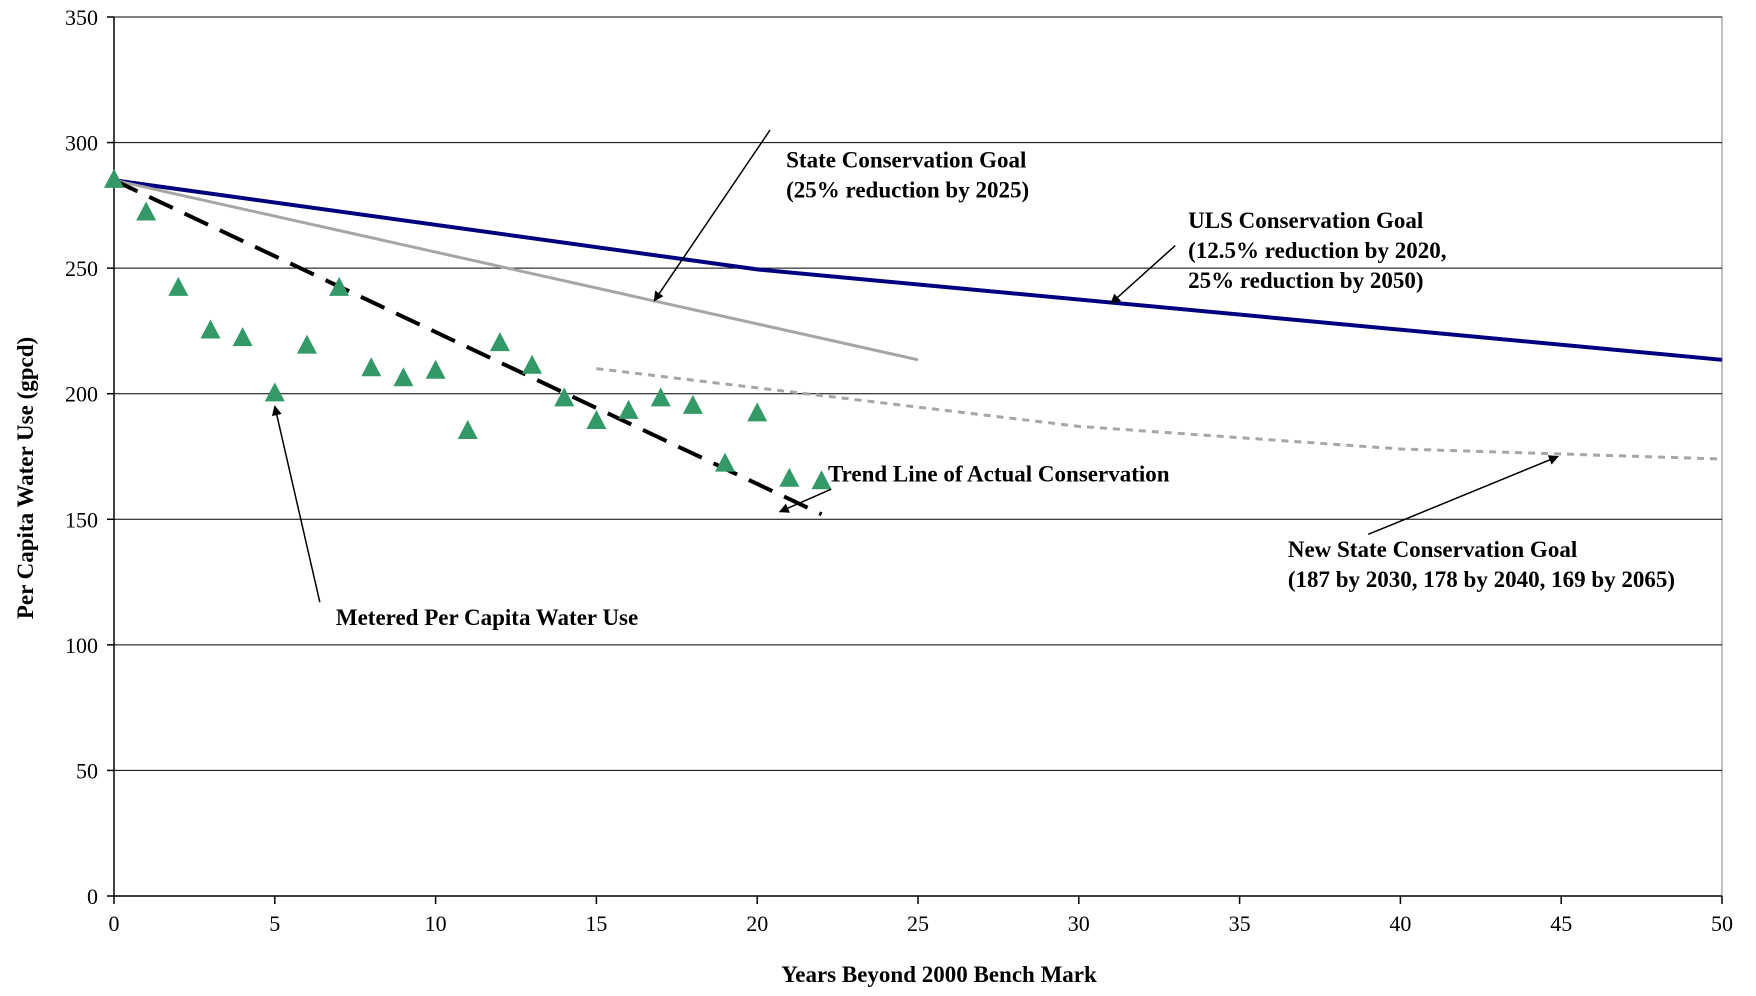 The width and height of the screenshot is (1756, 996). I want to click on y-tick-label: 350, so click(81, 17).